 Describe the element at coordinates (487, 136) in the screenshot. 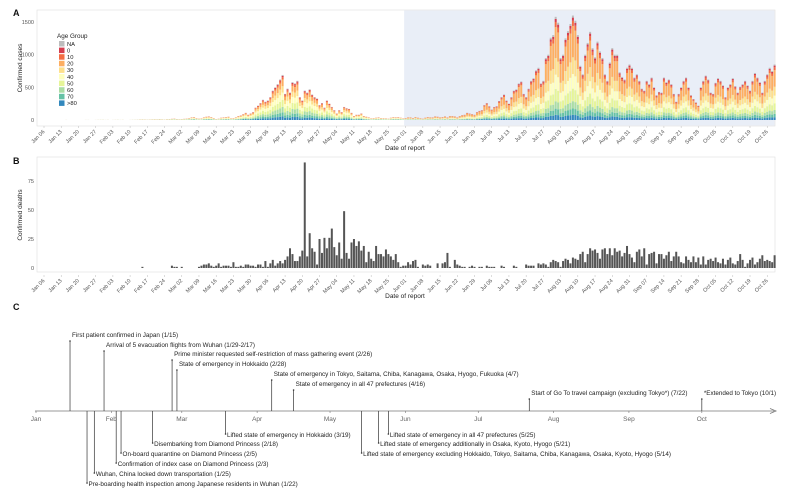

I see `x-tick-label: Jul 06` at that location.